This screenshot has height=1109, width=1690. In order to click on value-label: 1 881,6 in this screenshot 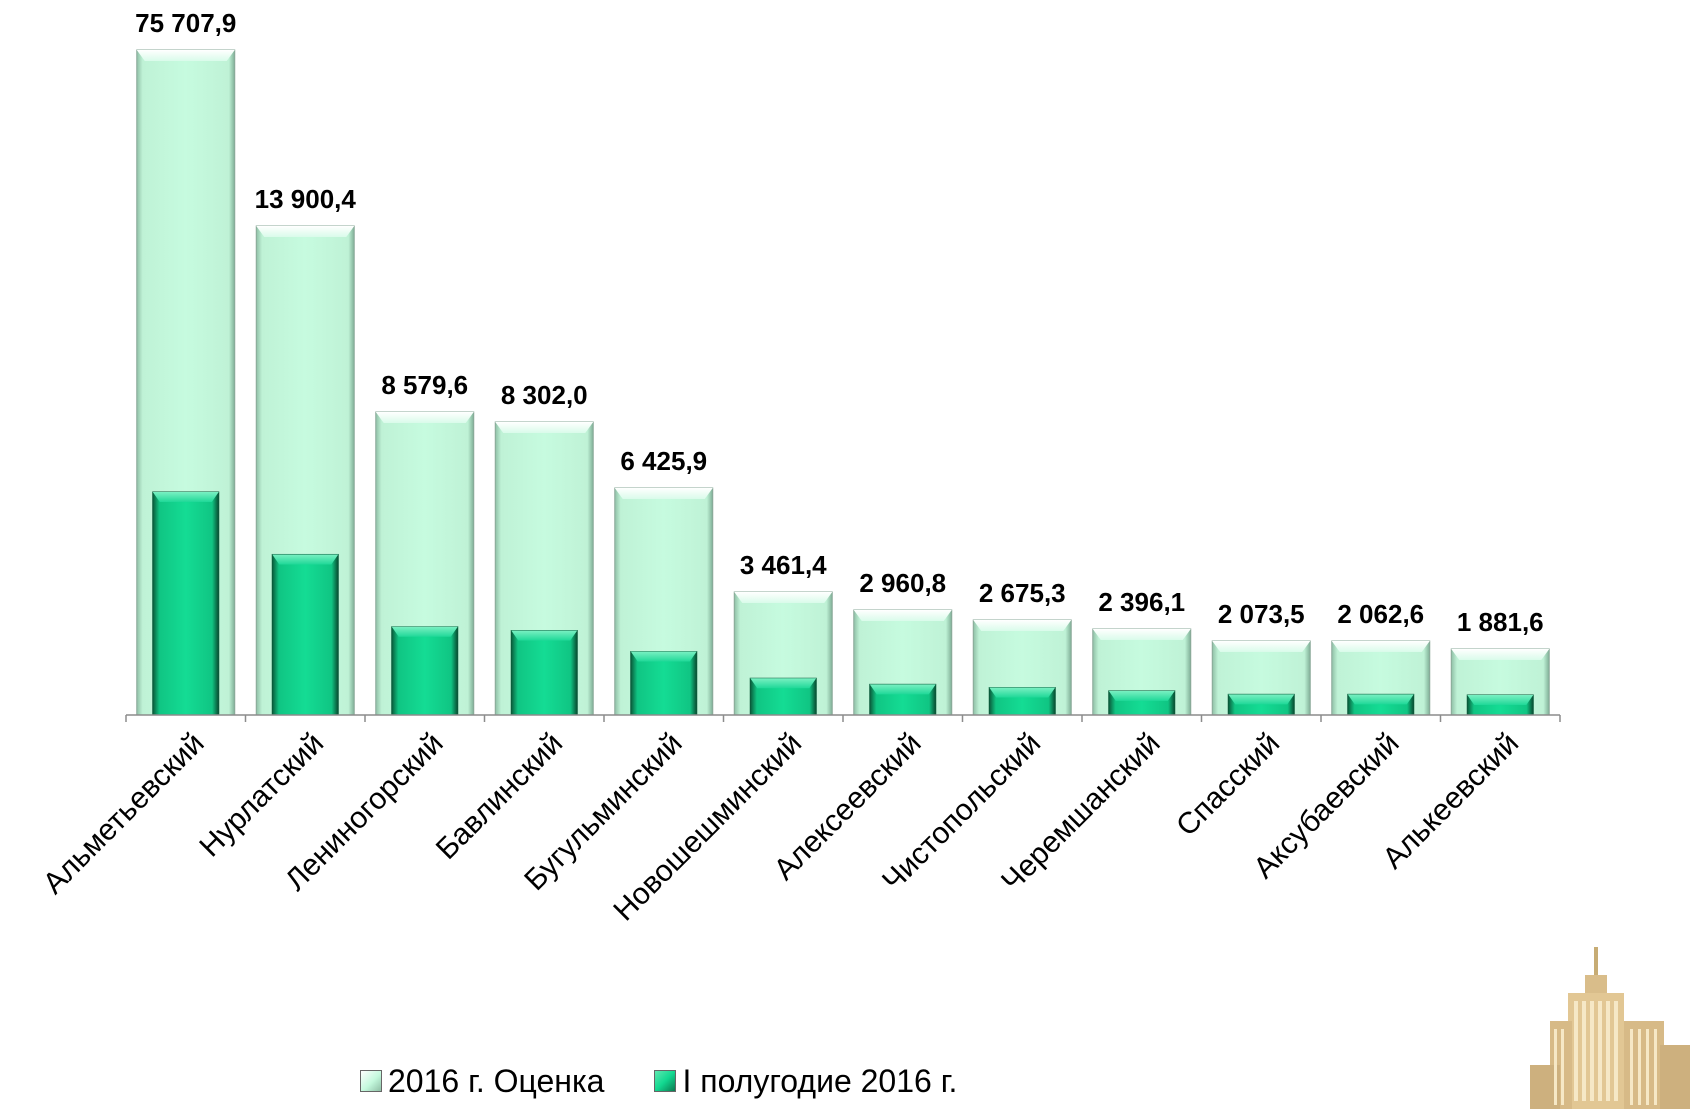, I will do `click(1500, 622)`.